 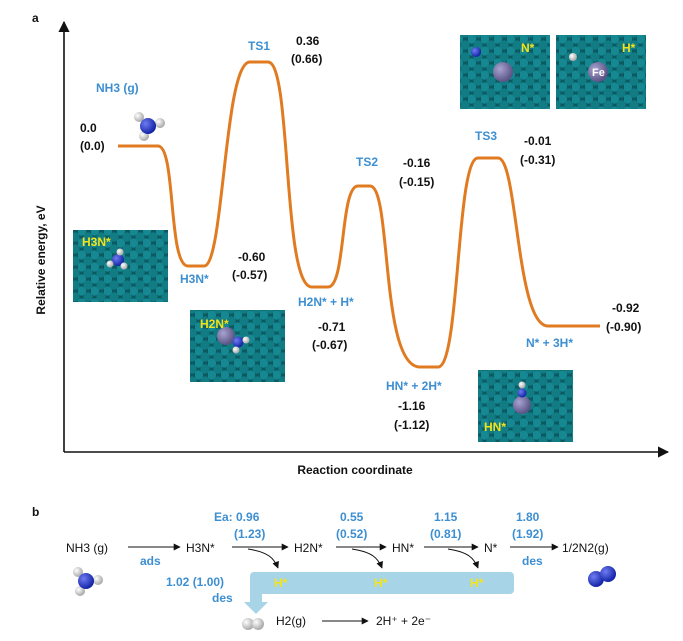 What do you see at coordinates (403, 621) in the screenshot?
I see `oxidation-products: 2H⁺ + 2e⁻` at bounding box center [403, 621].